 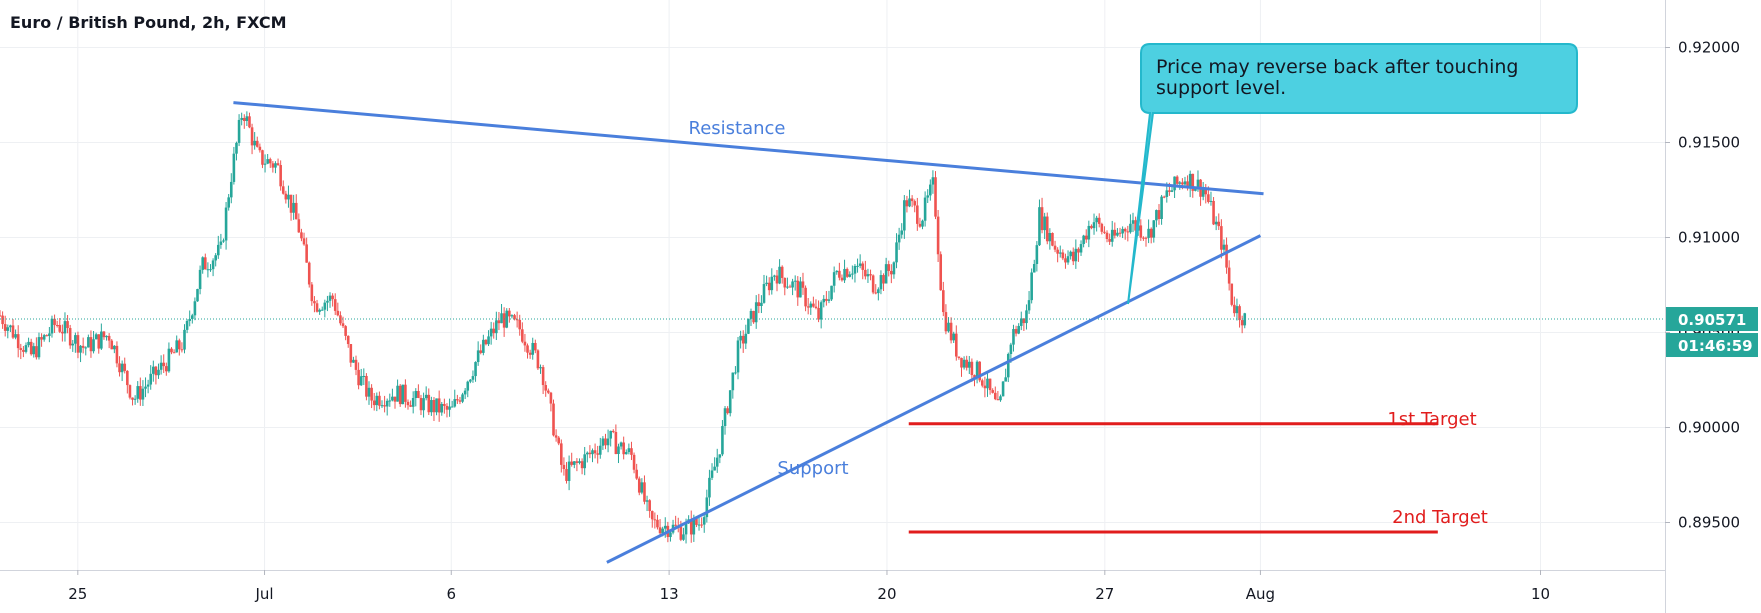 What do you see at coordinates (1709, 238) in the screenshot?
I see `y-tick-label: 0.91000` at bounding box center [1709, 238].